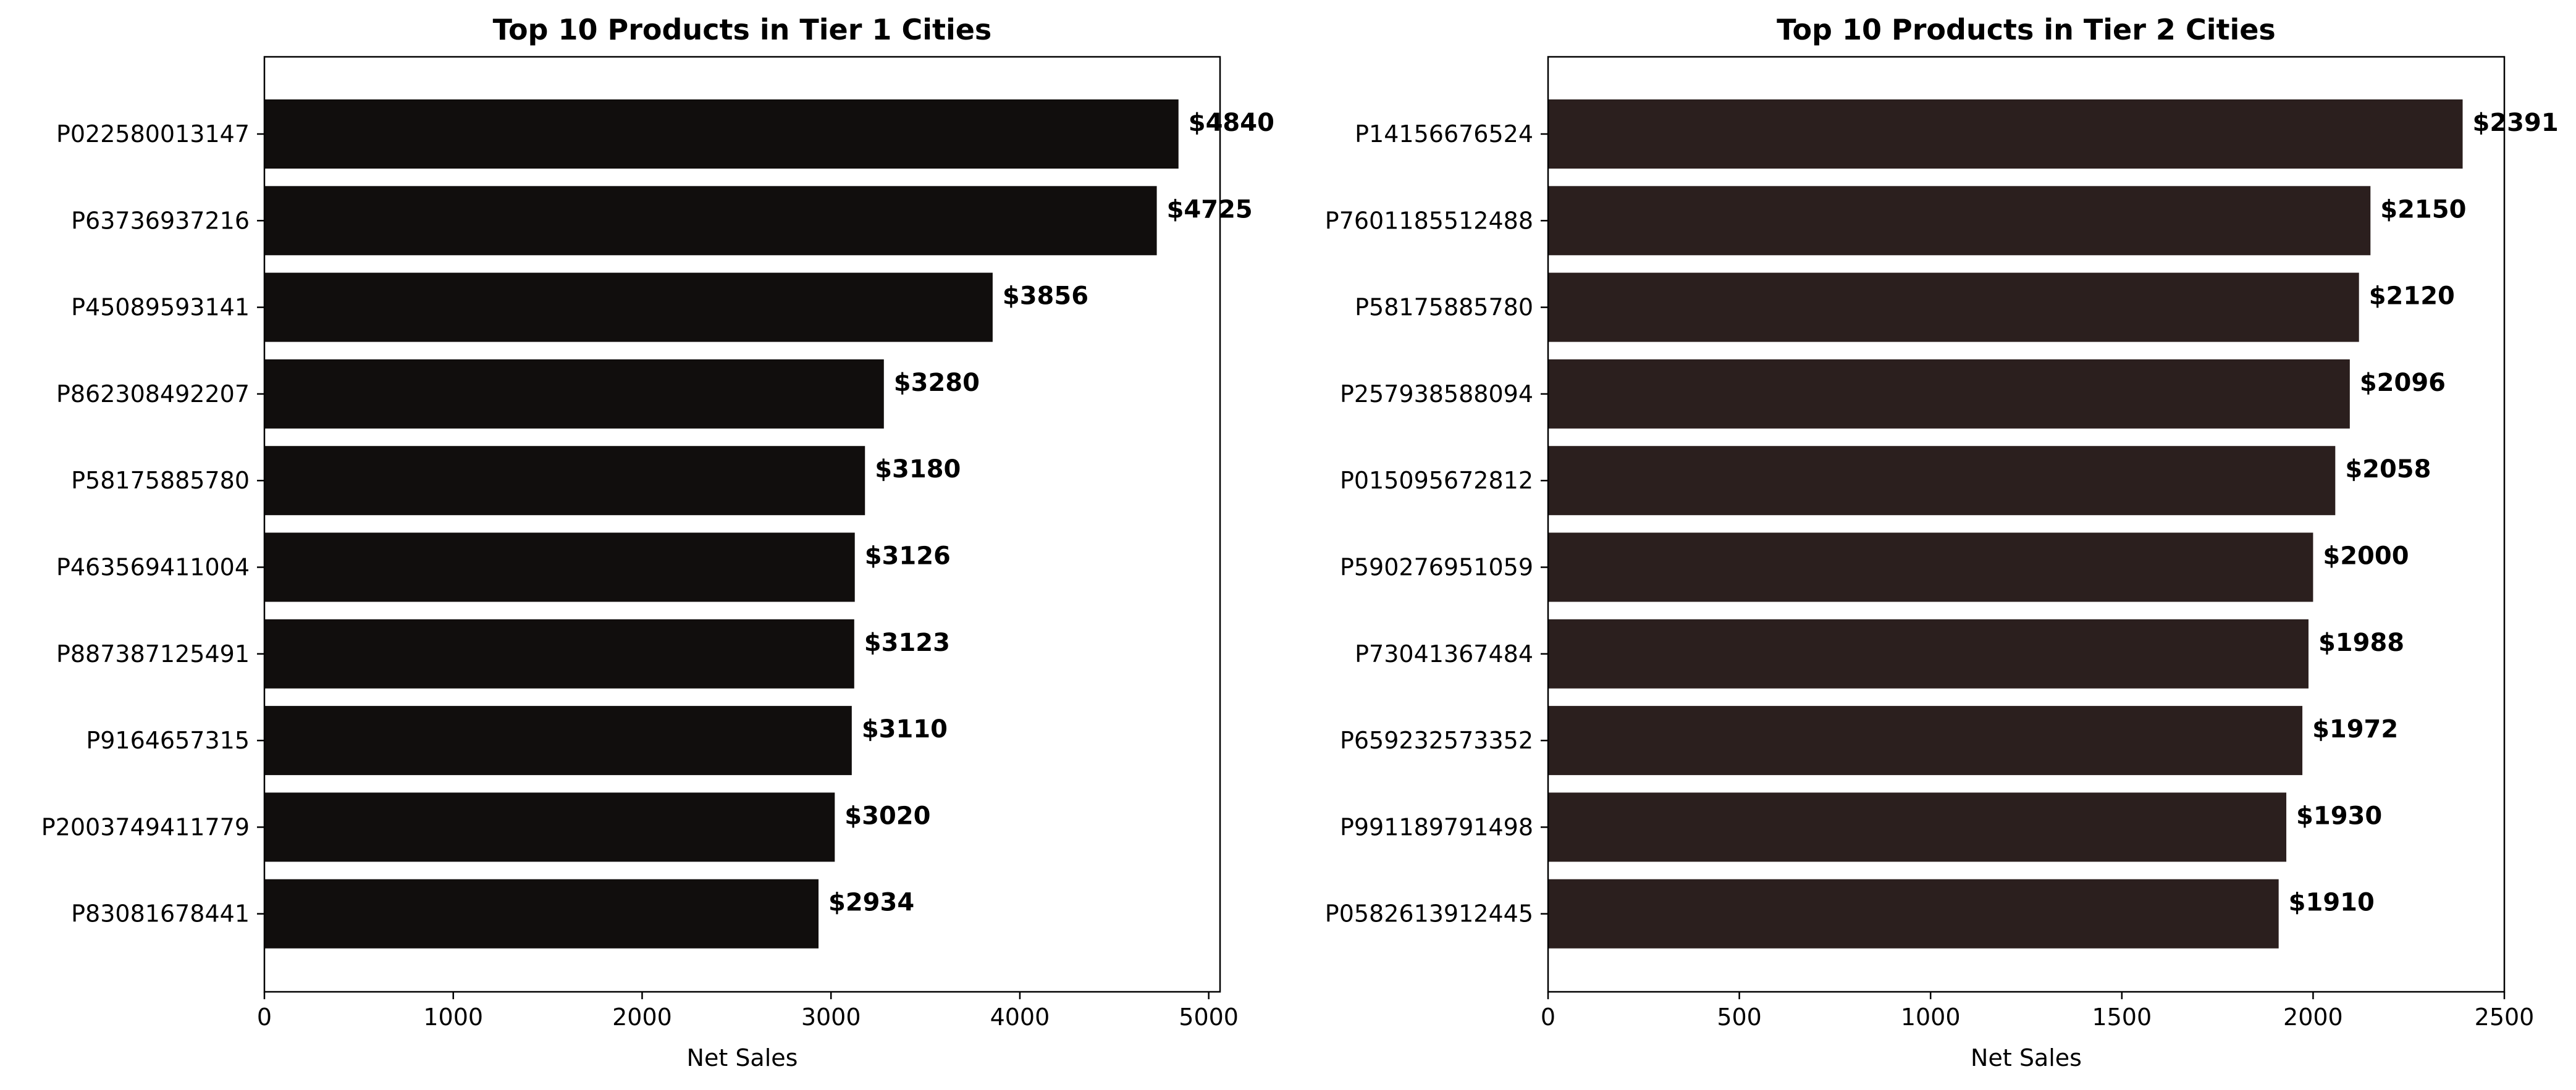 This screenshot has width=2576, height=1090. Describe the element at coordinates (145, 827) in the screenshot. I see `y-tick-label: P2003749411779` at that location.